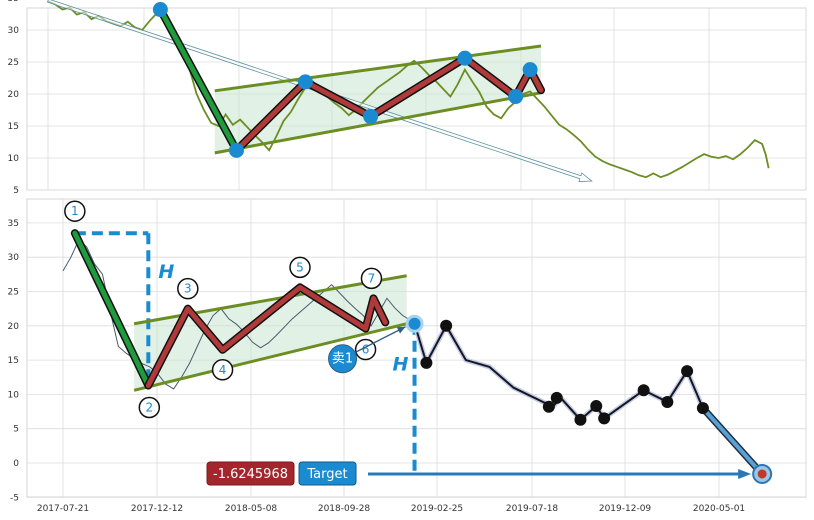 The height and width of the screenshot is (520, 814). Describe the element at coordinates (13, 2) in the screenshot. I see `top-y-tick-label: 35` at that location.